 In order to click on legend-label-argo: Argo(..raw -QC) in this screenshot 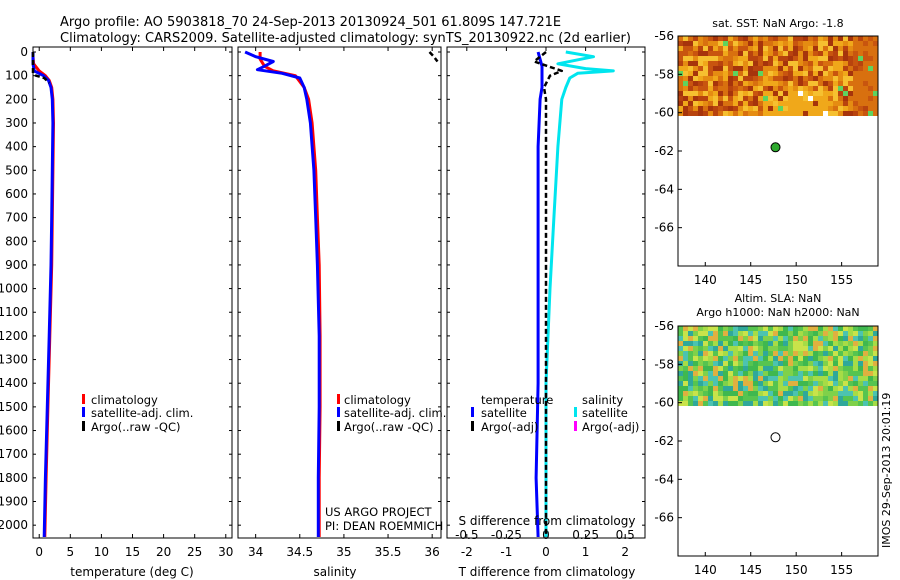, I will do `click(389, 427)`.